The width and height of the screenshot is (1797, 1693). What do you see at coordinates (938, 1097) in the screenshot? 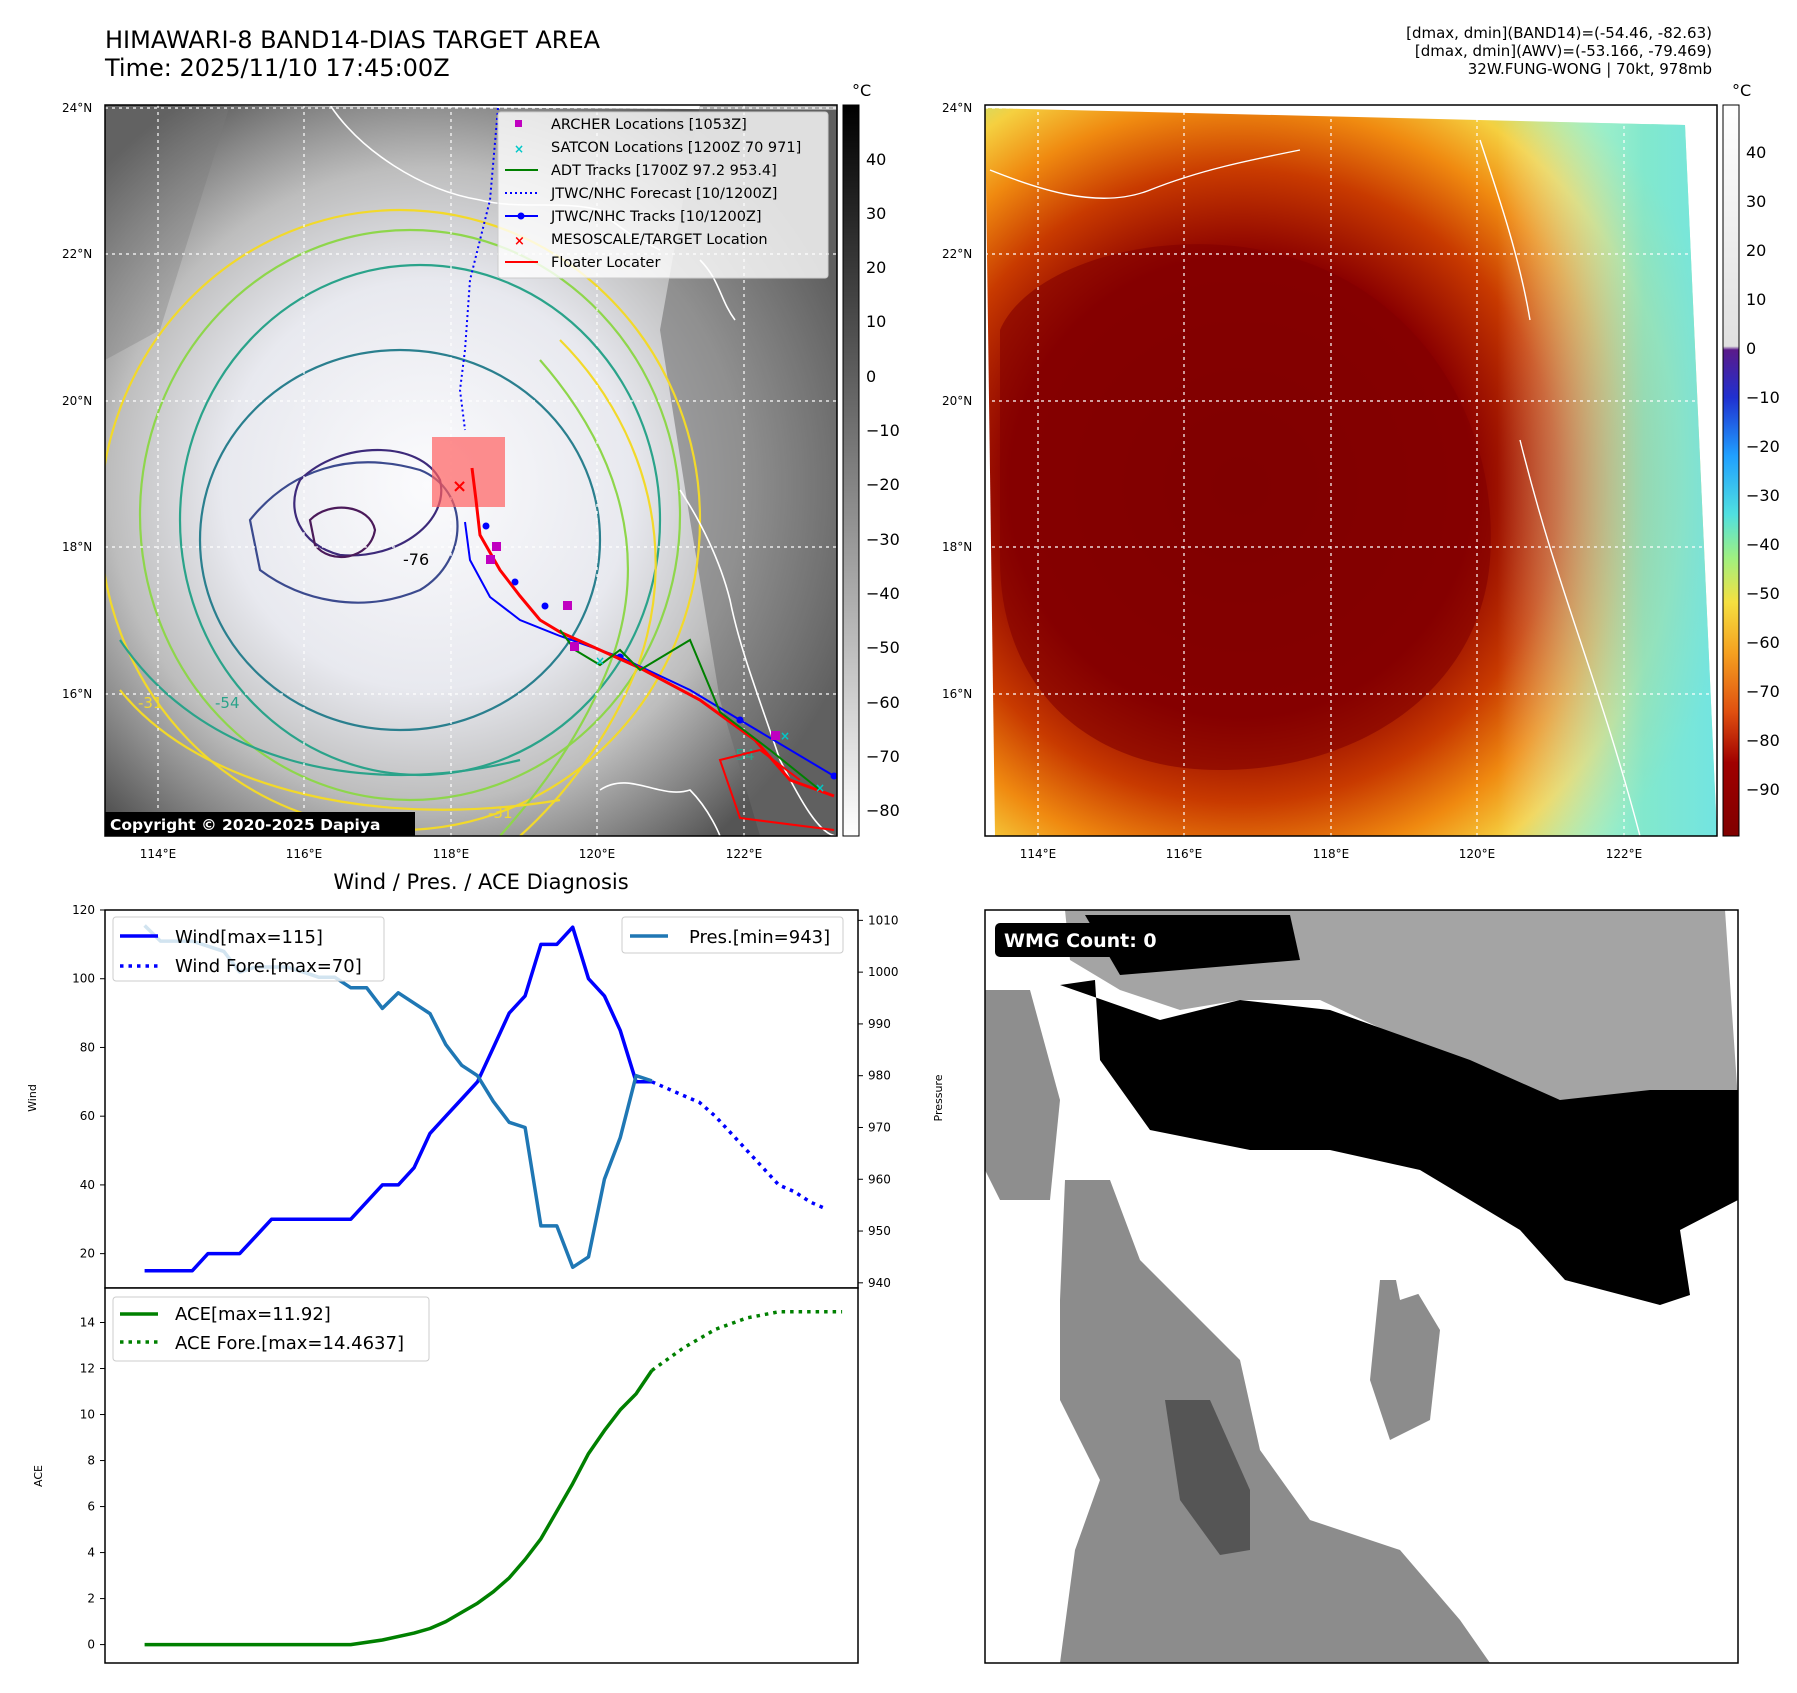
I see `pressure-axis-label: Pressure` at bounding box center [938, 1097].